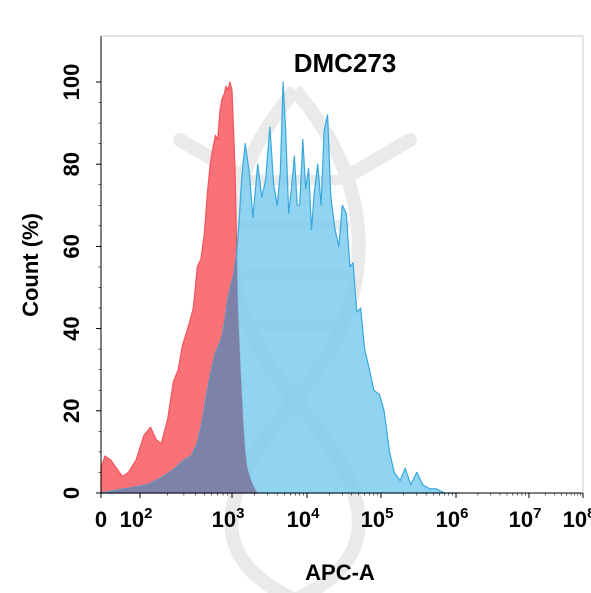  I want to click on y-axis-title: Count (%), so click(30, 265).